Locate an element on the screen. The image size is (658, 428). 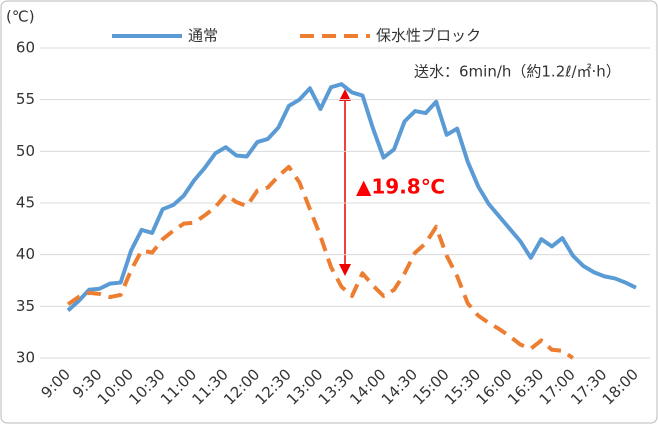
legend-label: 保水性ブロック is located at coordinates (428, 36).